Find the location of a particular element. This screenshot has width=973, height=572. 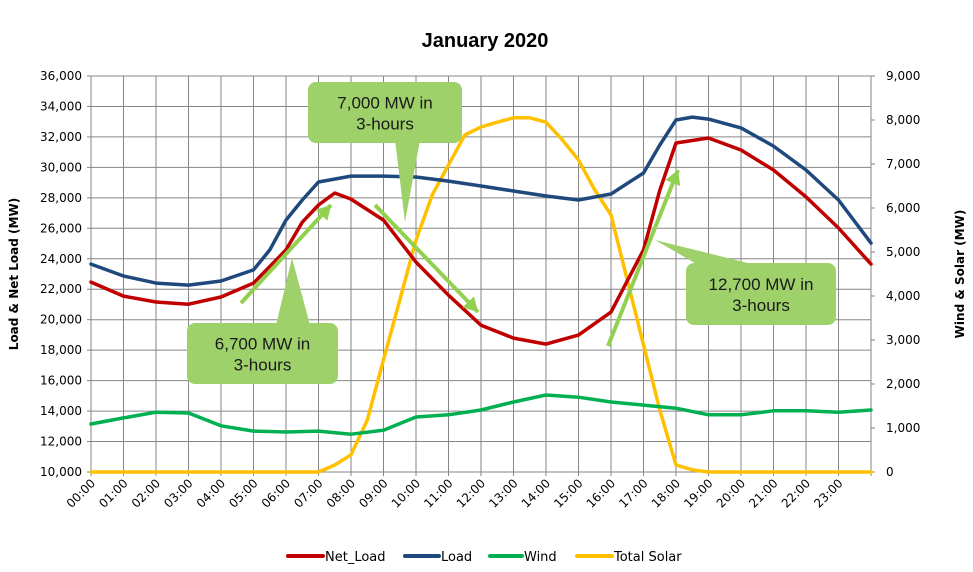

y-axis-label: Load & Net Load (MW) is located at coordinates (14, 274).